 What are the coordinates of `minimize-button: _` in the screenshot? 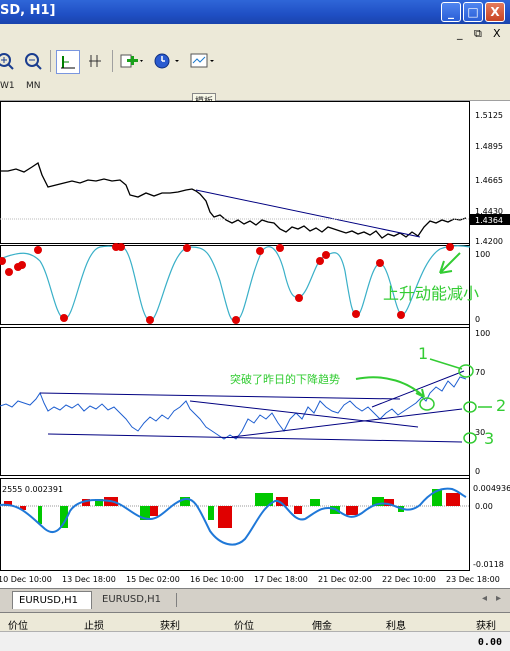 It's located at (451, 12).